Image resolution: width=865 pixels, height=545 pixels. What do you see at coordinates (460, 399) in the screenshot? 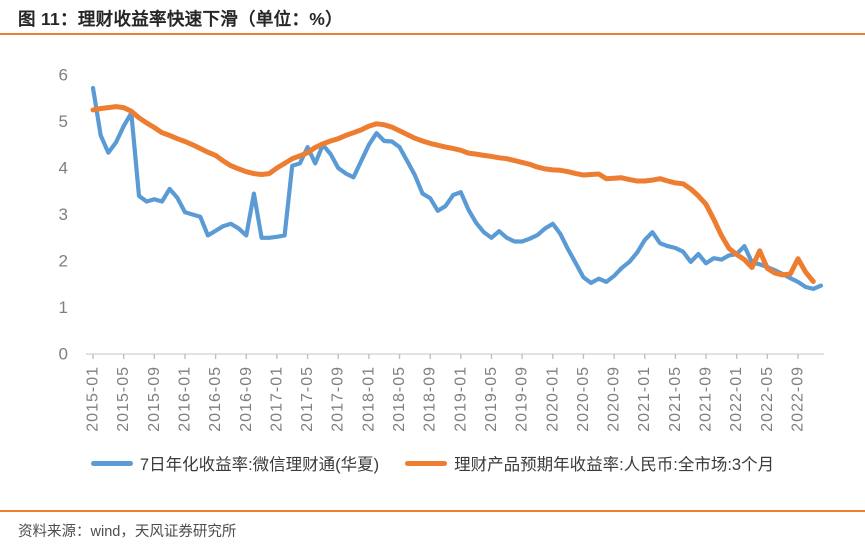
I see `x-tick-label: 2019-01` at bounding box center [460, 399].